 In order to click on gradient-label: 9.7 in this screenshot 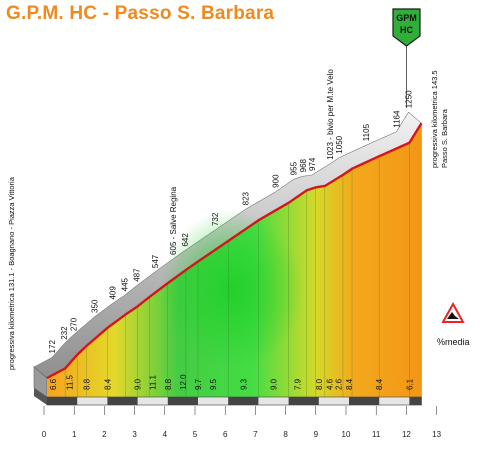, I will do `click(198, 384)`.